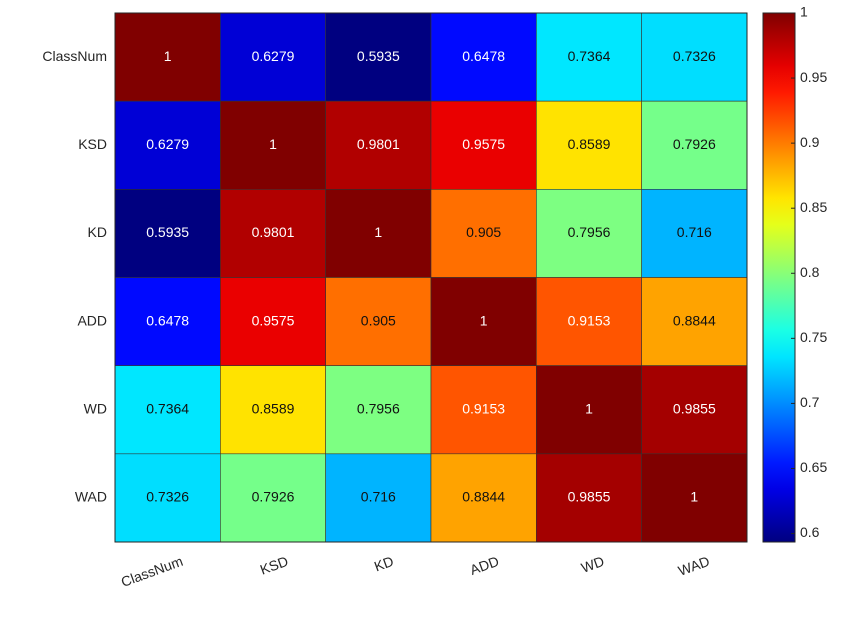 Image resolution: width=841 pixels, height=620 pixels. Describe the element at coordinates (74, 56) in the screenshot. I see `y-tick-label: ClassNum` at that location.